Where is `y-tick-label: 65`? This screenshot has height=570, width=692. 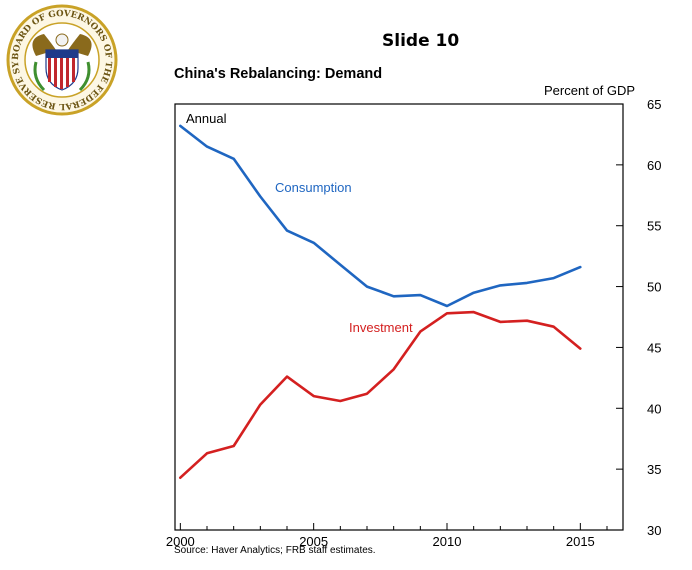 y-tick-label: 65 is located at coordinates (654, 104).